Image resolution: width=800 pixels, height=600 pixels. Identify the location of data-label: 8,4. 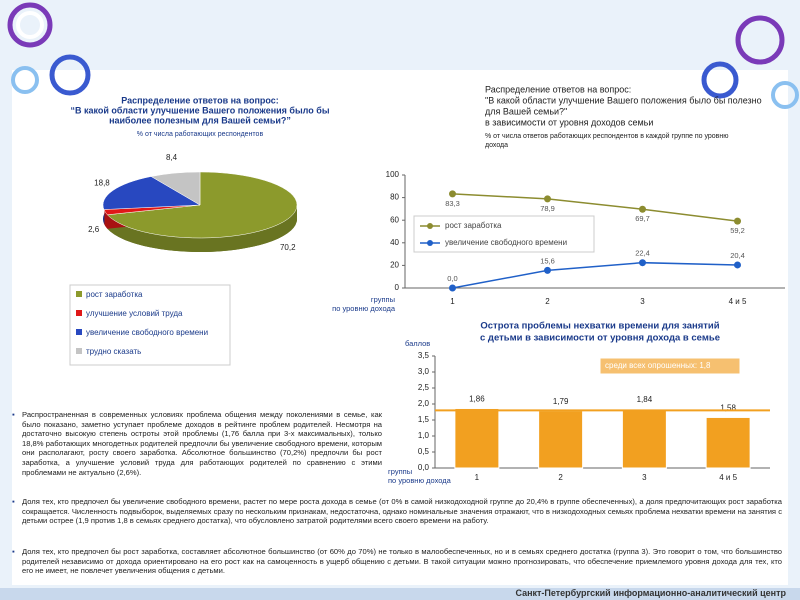
(172, 157).